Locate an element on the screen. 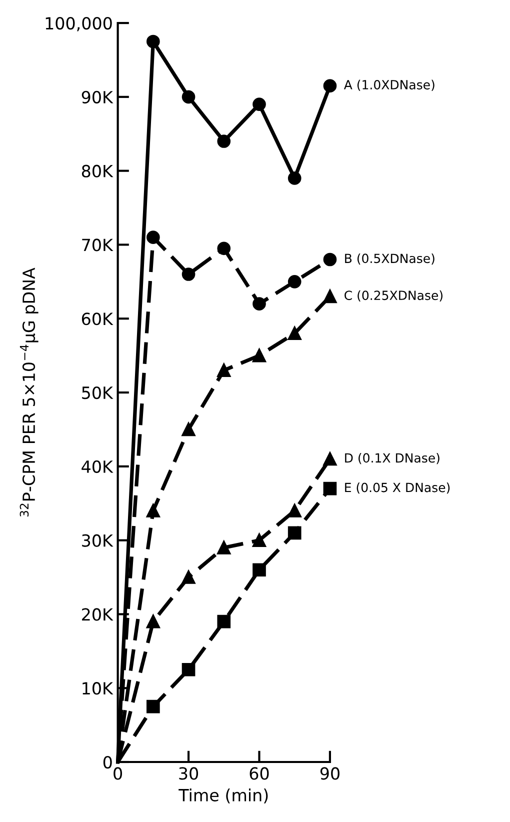 The height and width of the screenshot is (822, 510). y-tick-label: 10K is located at coordinates (98, 688).